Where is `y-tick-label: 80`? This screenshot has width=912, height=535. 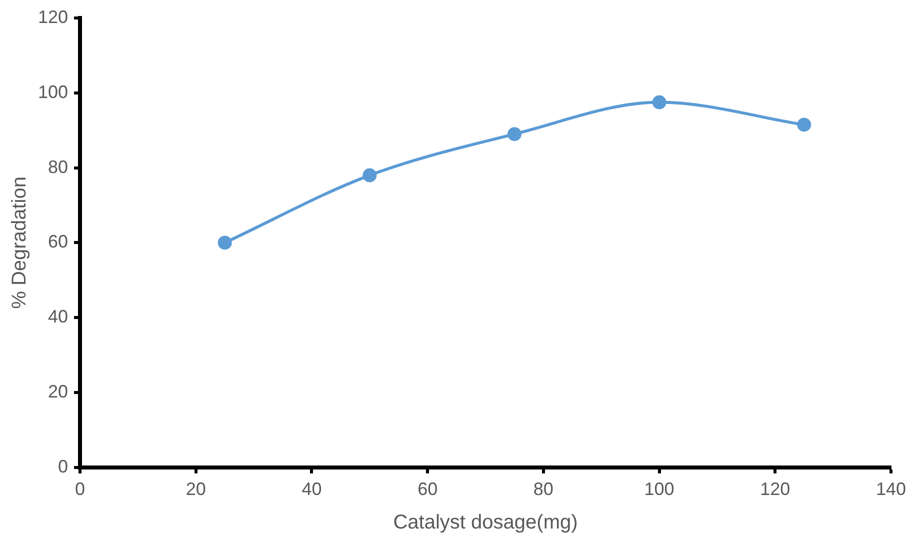 y-tick-label: 80 is located at coordinates (58, 166).